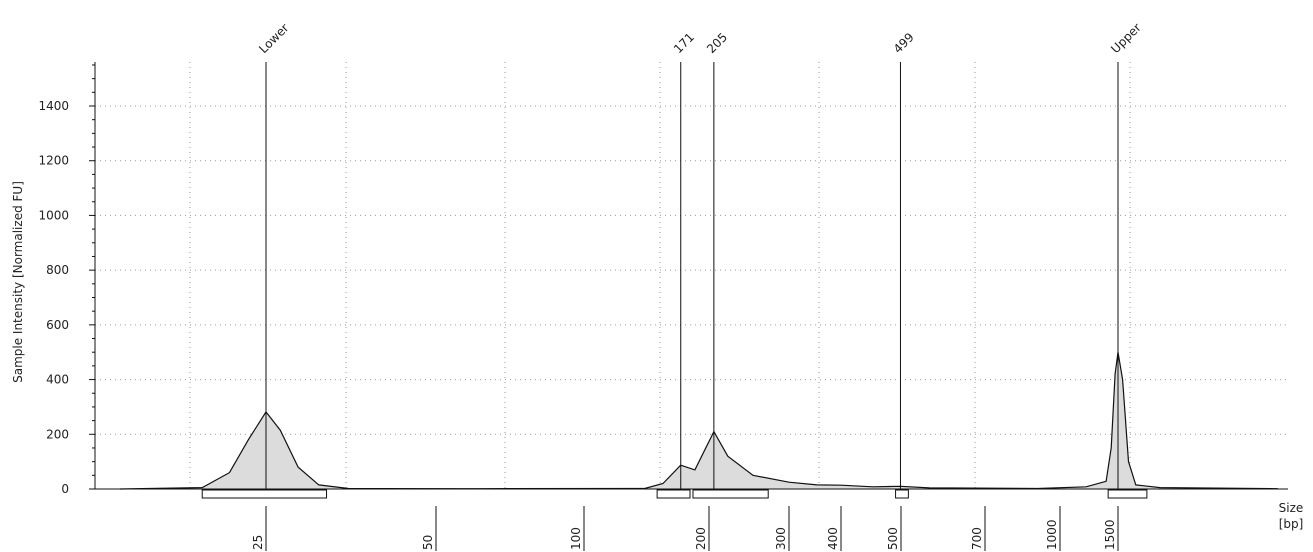  Describe the element at coordinates (18, 282) in the screenshot. I see `y-axis-label: Sample Intensity [Normalized FU]` at that location.